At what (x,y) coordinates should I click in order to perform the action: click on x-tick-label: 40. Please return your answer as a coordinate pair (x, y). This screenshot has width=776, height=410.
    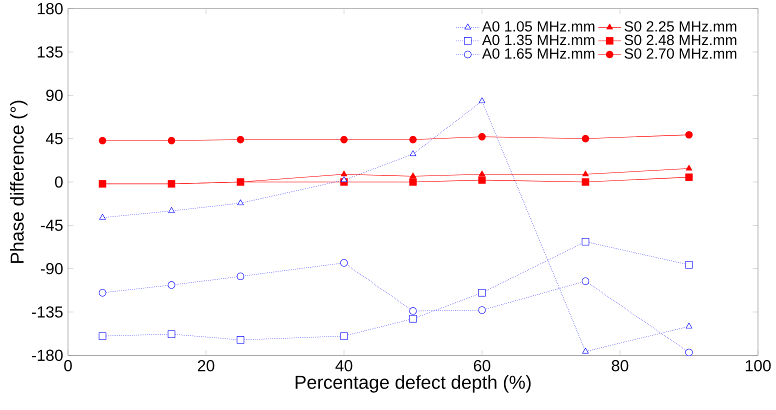
    Looking at the image, I should click on (343, 366).